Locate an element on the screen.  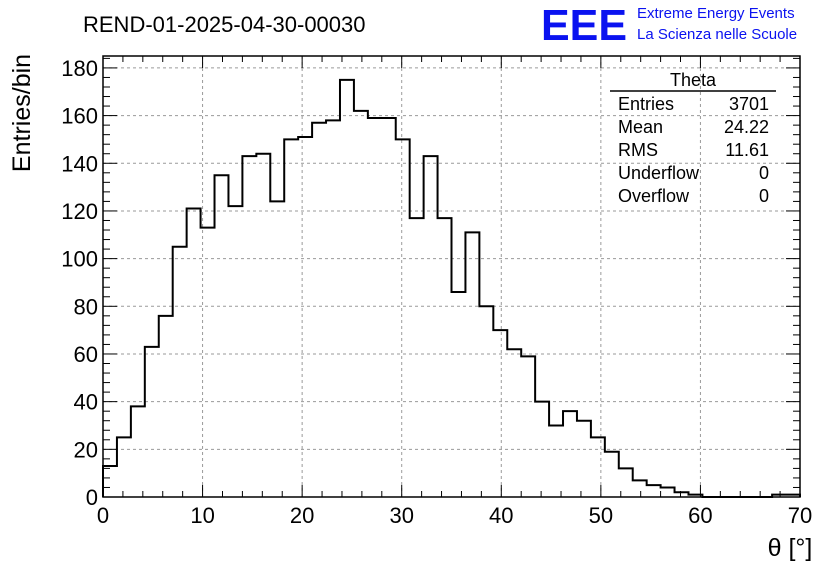
x-axis-title: θ [°] is located at coordinates (790, 548).